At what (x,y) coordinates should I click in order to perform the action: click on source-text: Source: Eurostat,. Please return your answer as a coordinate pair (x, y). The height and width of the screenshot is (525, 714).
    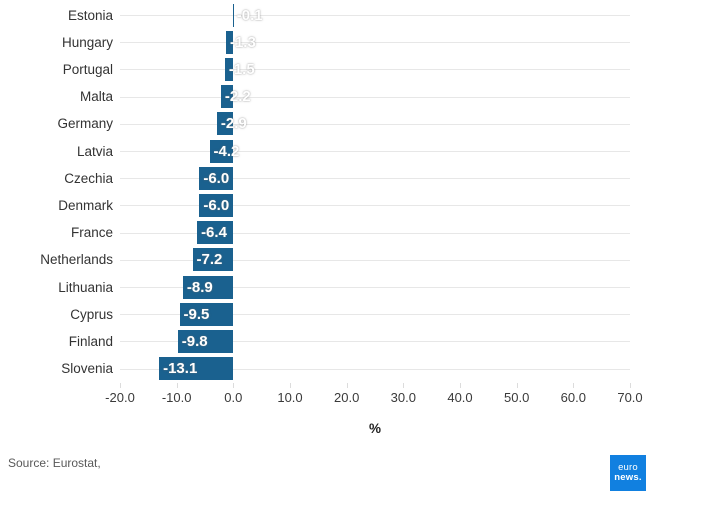
    Looking at the image, I should click on (54, 463).